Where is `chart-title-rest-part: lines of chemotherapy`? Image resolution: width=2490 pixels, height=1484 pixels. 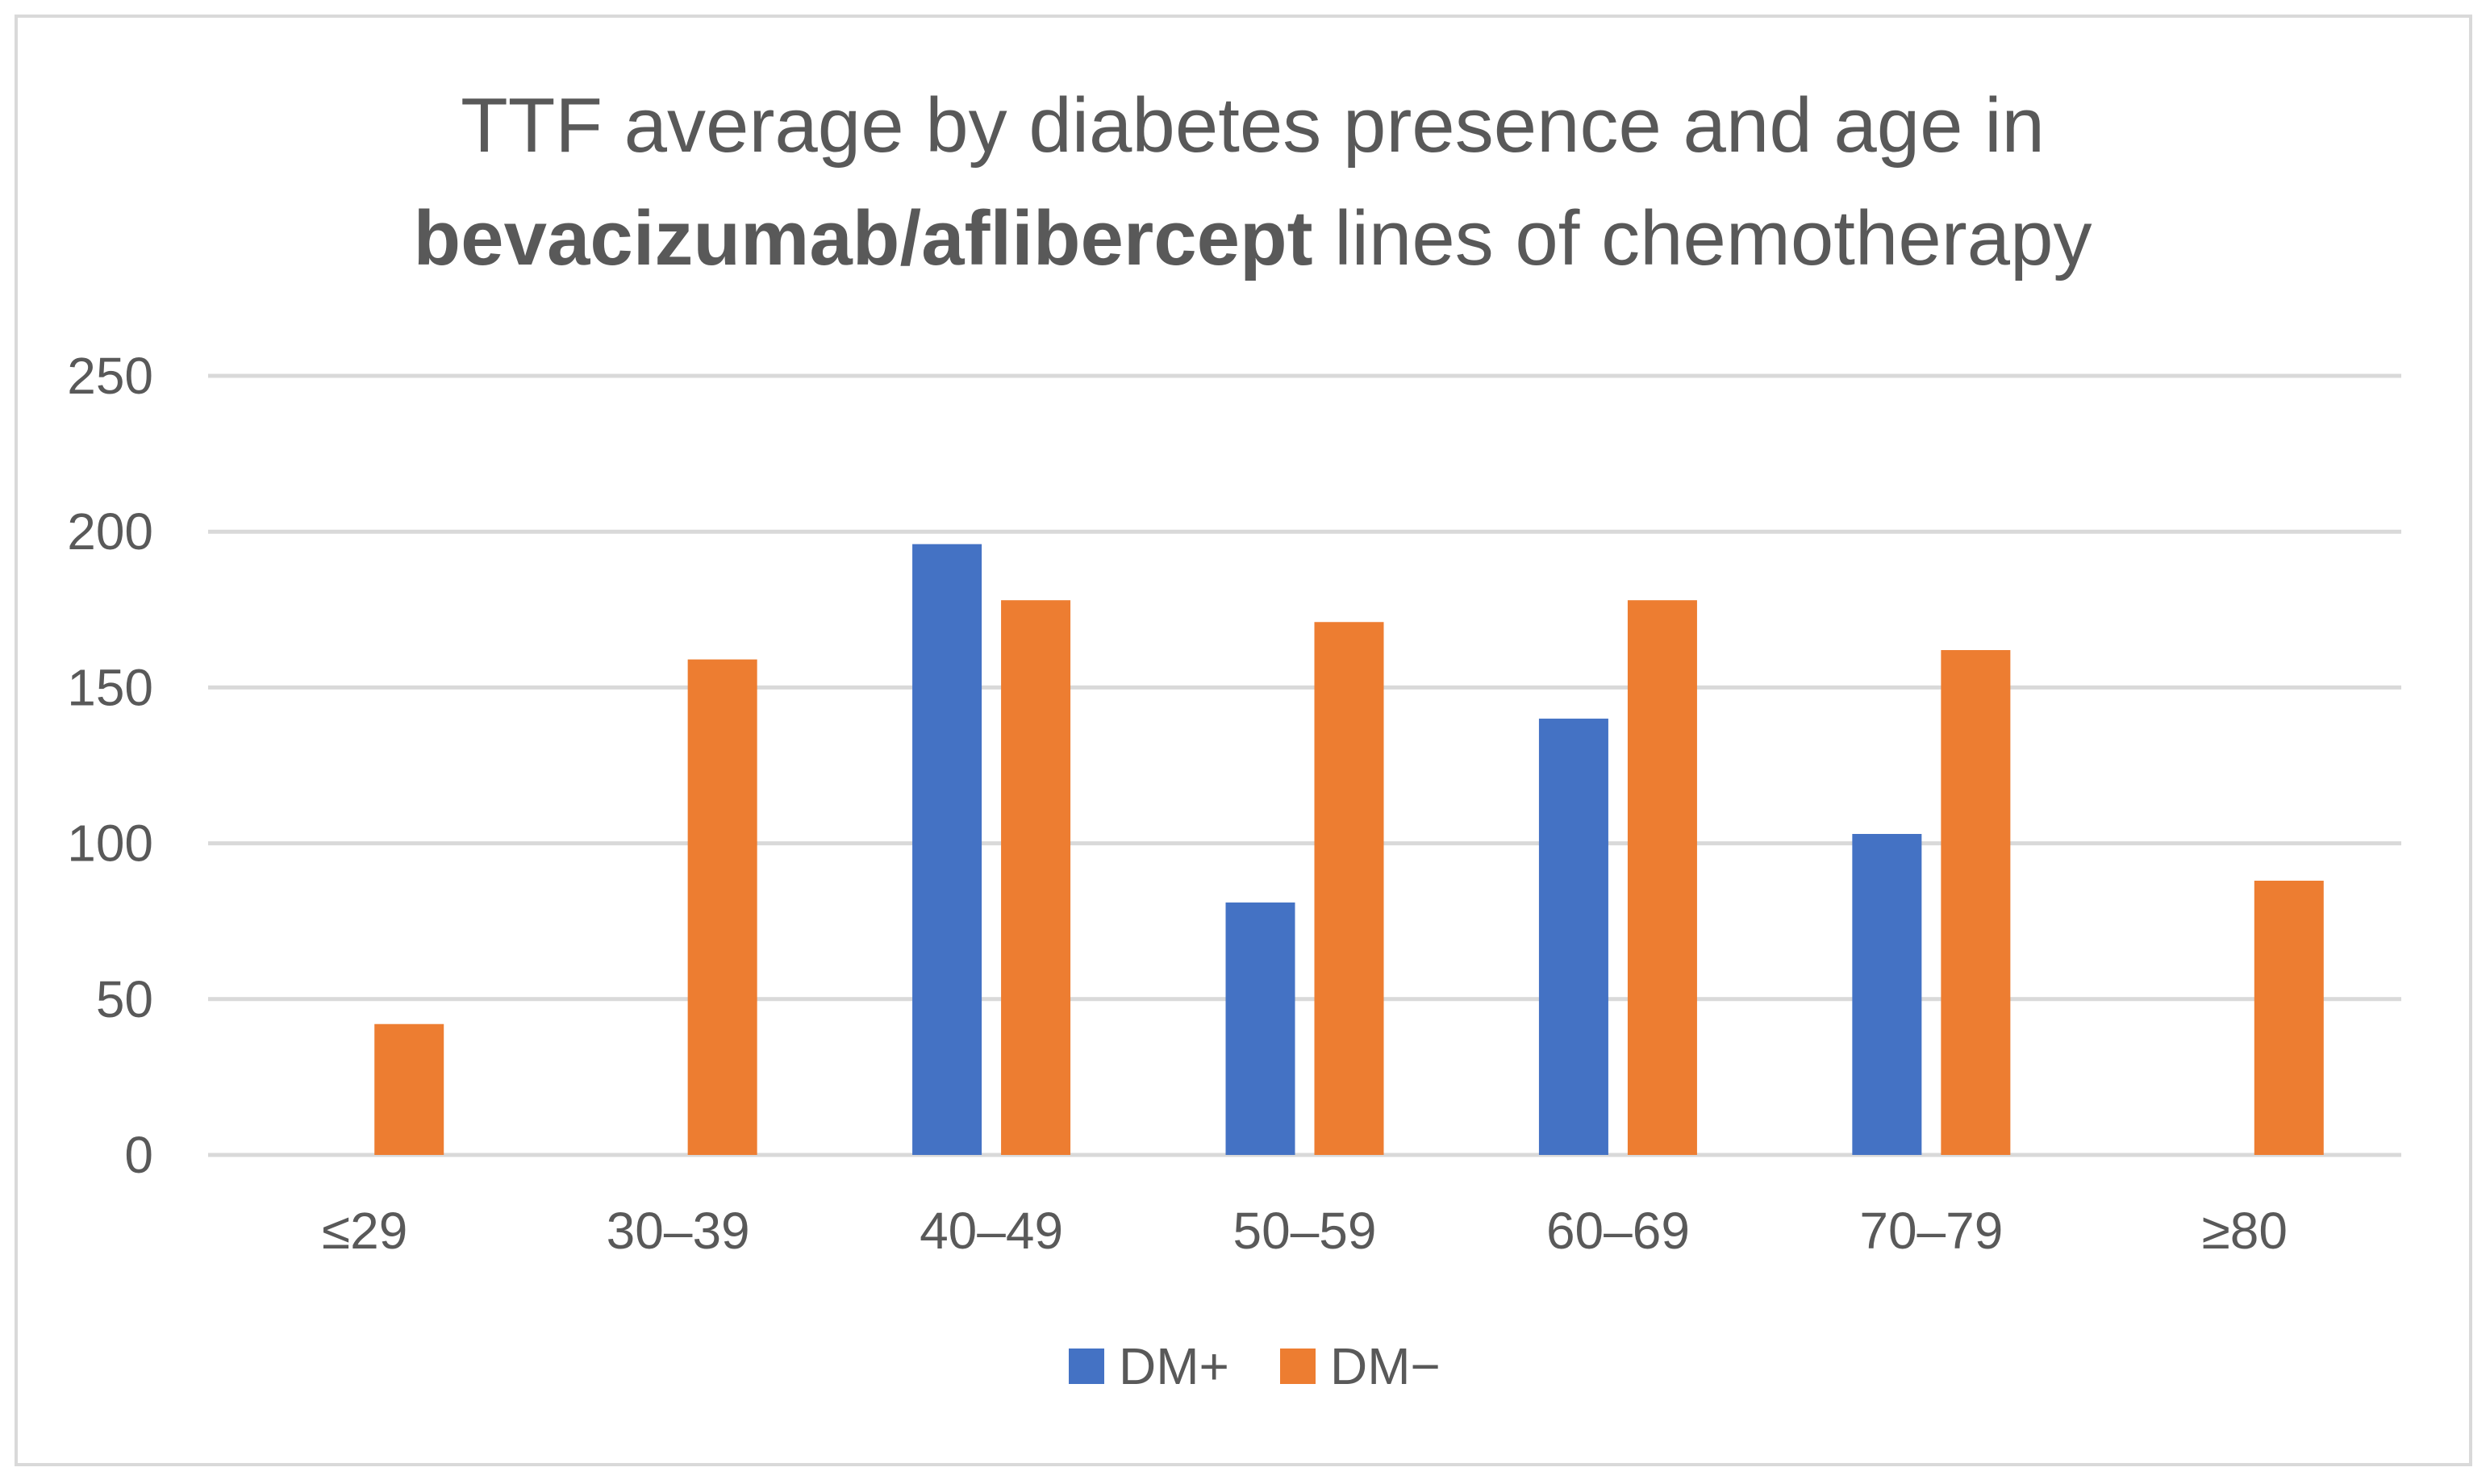 chart-title-rest-part: lines of chemotherapy is located at coordinates (1702, 238).